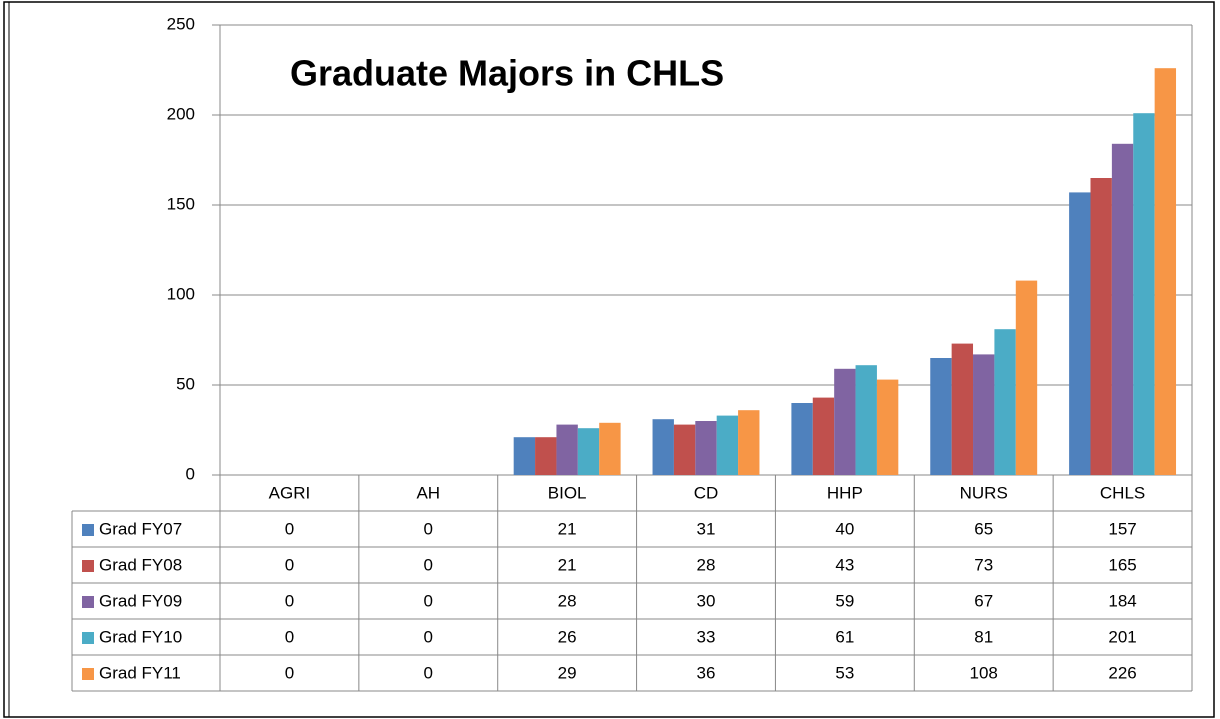  Describe the element at coordinates (190, 473) in the screenshot. I see `y-tick-label: 0` at that location.